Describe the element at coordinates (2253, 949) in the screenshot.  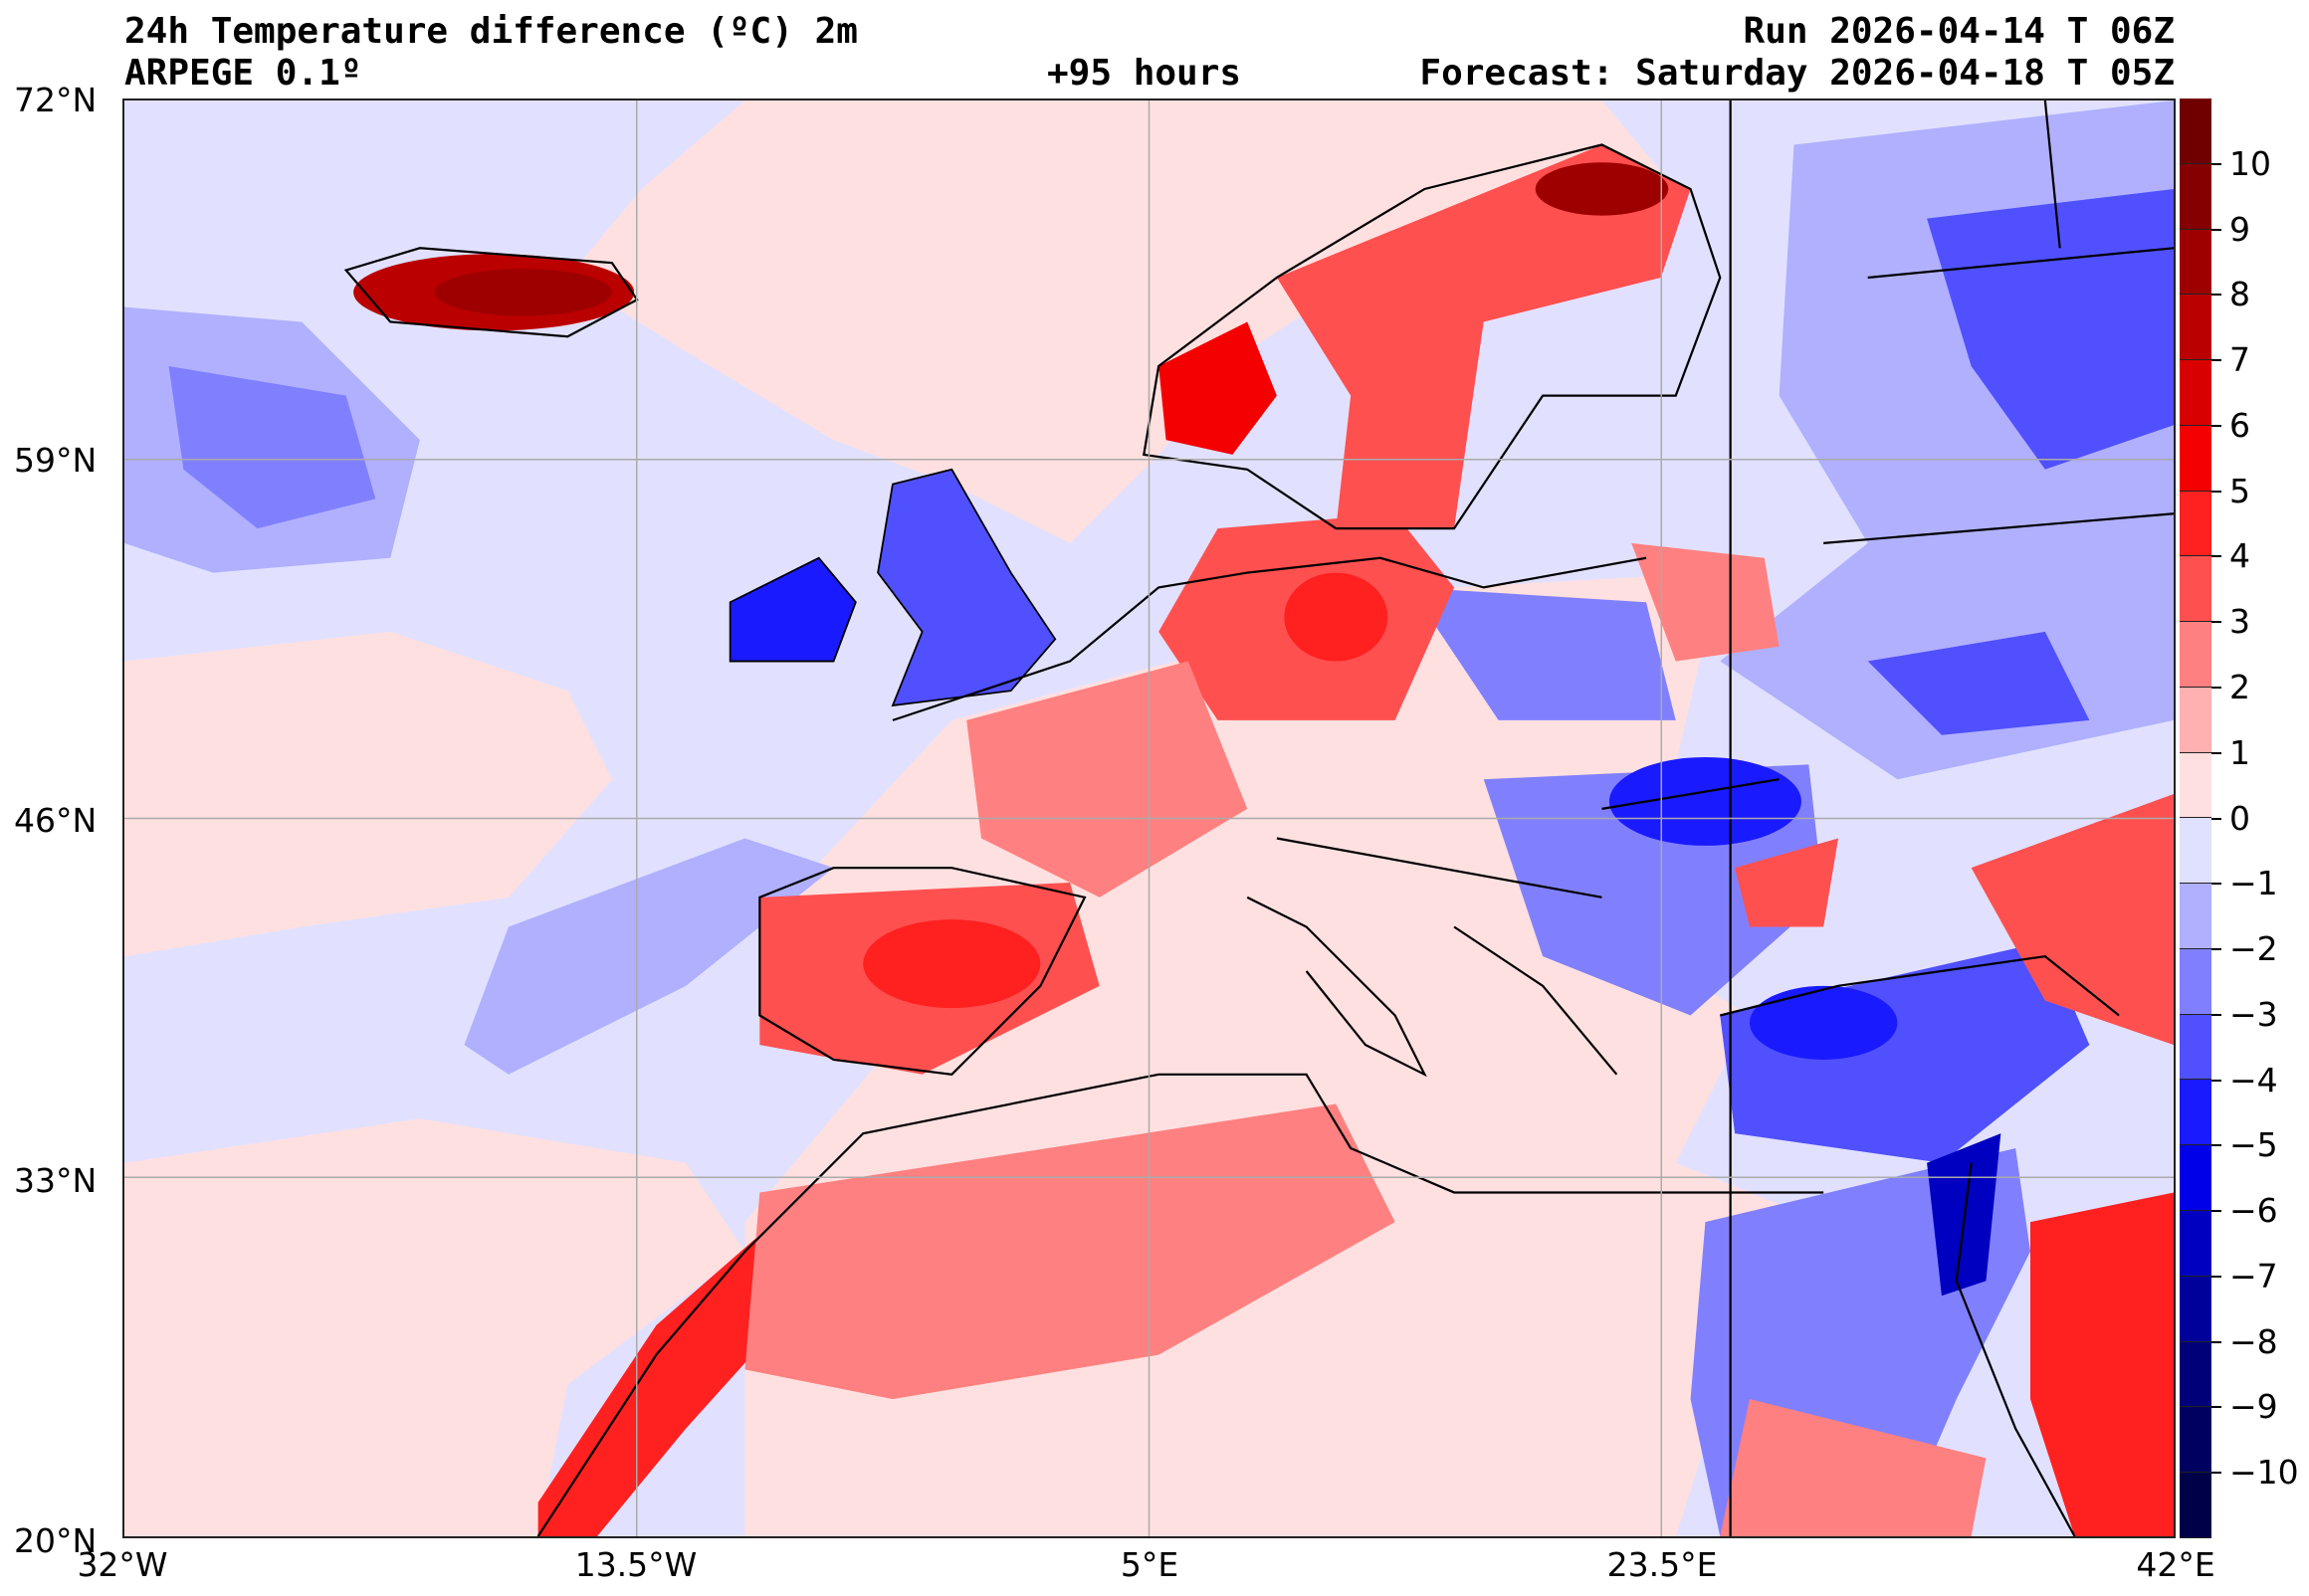
I see `colorbar-label: −2` at that location.